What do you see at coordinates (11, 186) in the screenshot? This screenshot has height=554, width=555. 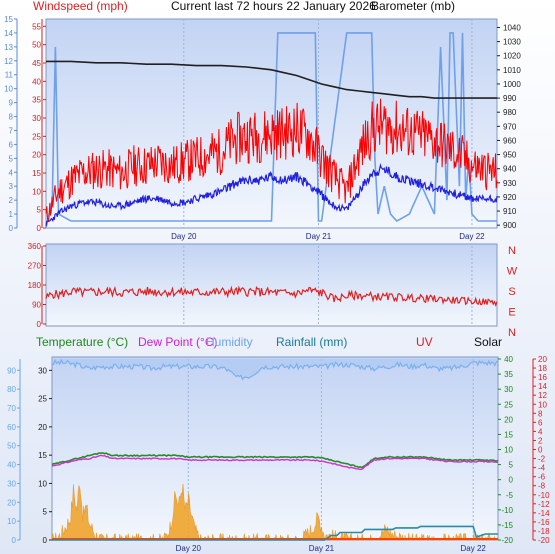 I see `wind-count-tick-label: 3` at bounding box center [11, 186].